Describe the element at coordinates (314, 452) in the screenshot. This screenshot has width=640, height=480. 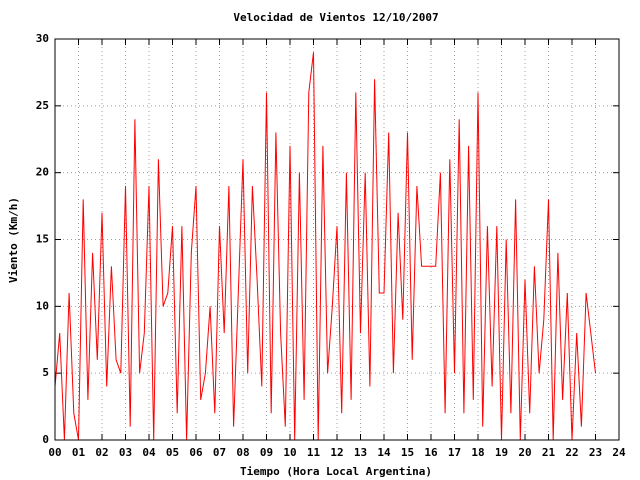
I see `x-tick-label: 11` at that location.